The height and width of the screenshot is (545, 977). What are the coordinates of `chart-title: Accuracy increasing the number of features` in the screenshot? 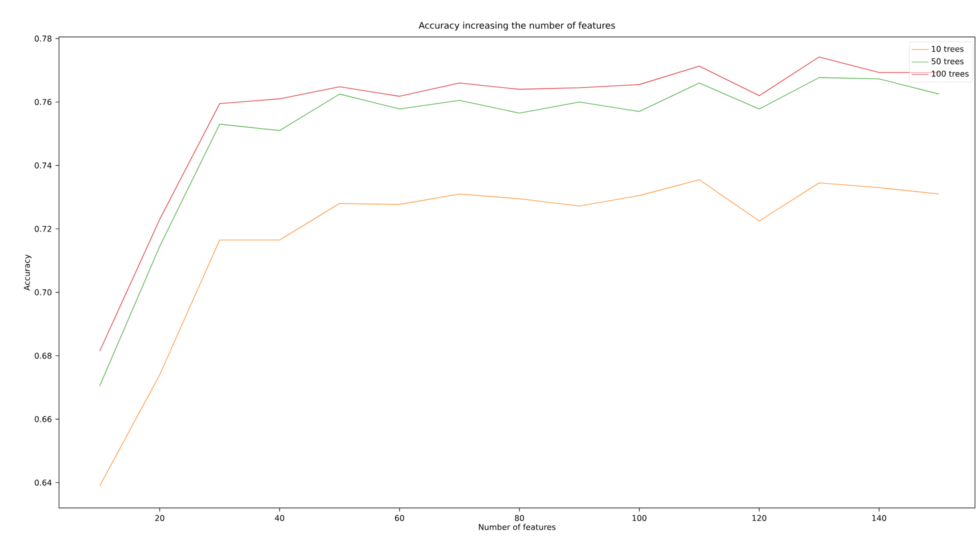 It's located at (516, 26).